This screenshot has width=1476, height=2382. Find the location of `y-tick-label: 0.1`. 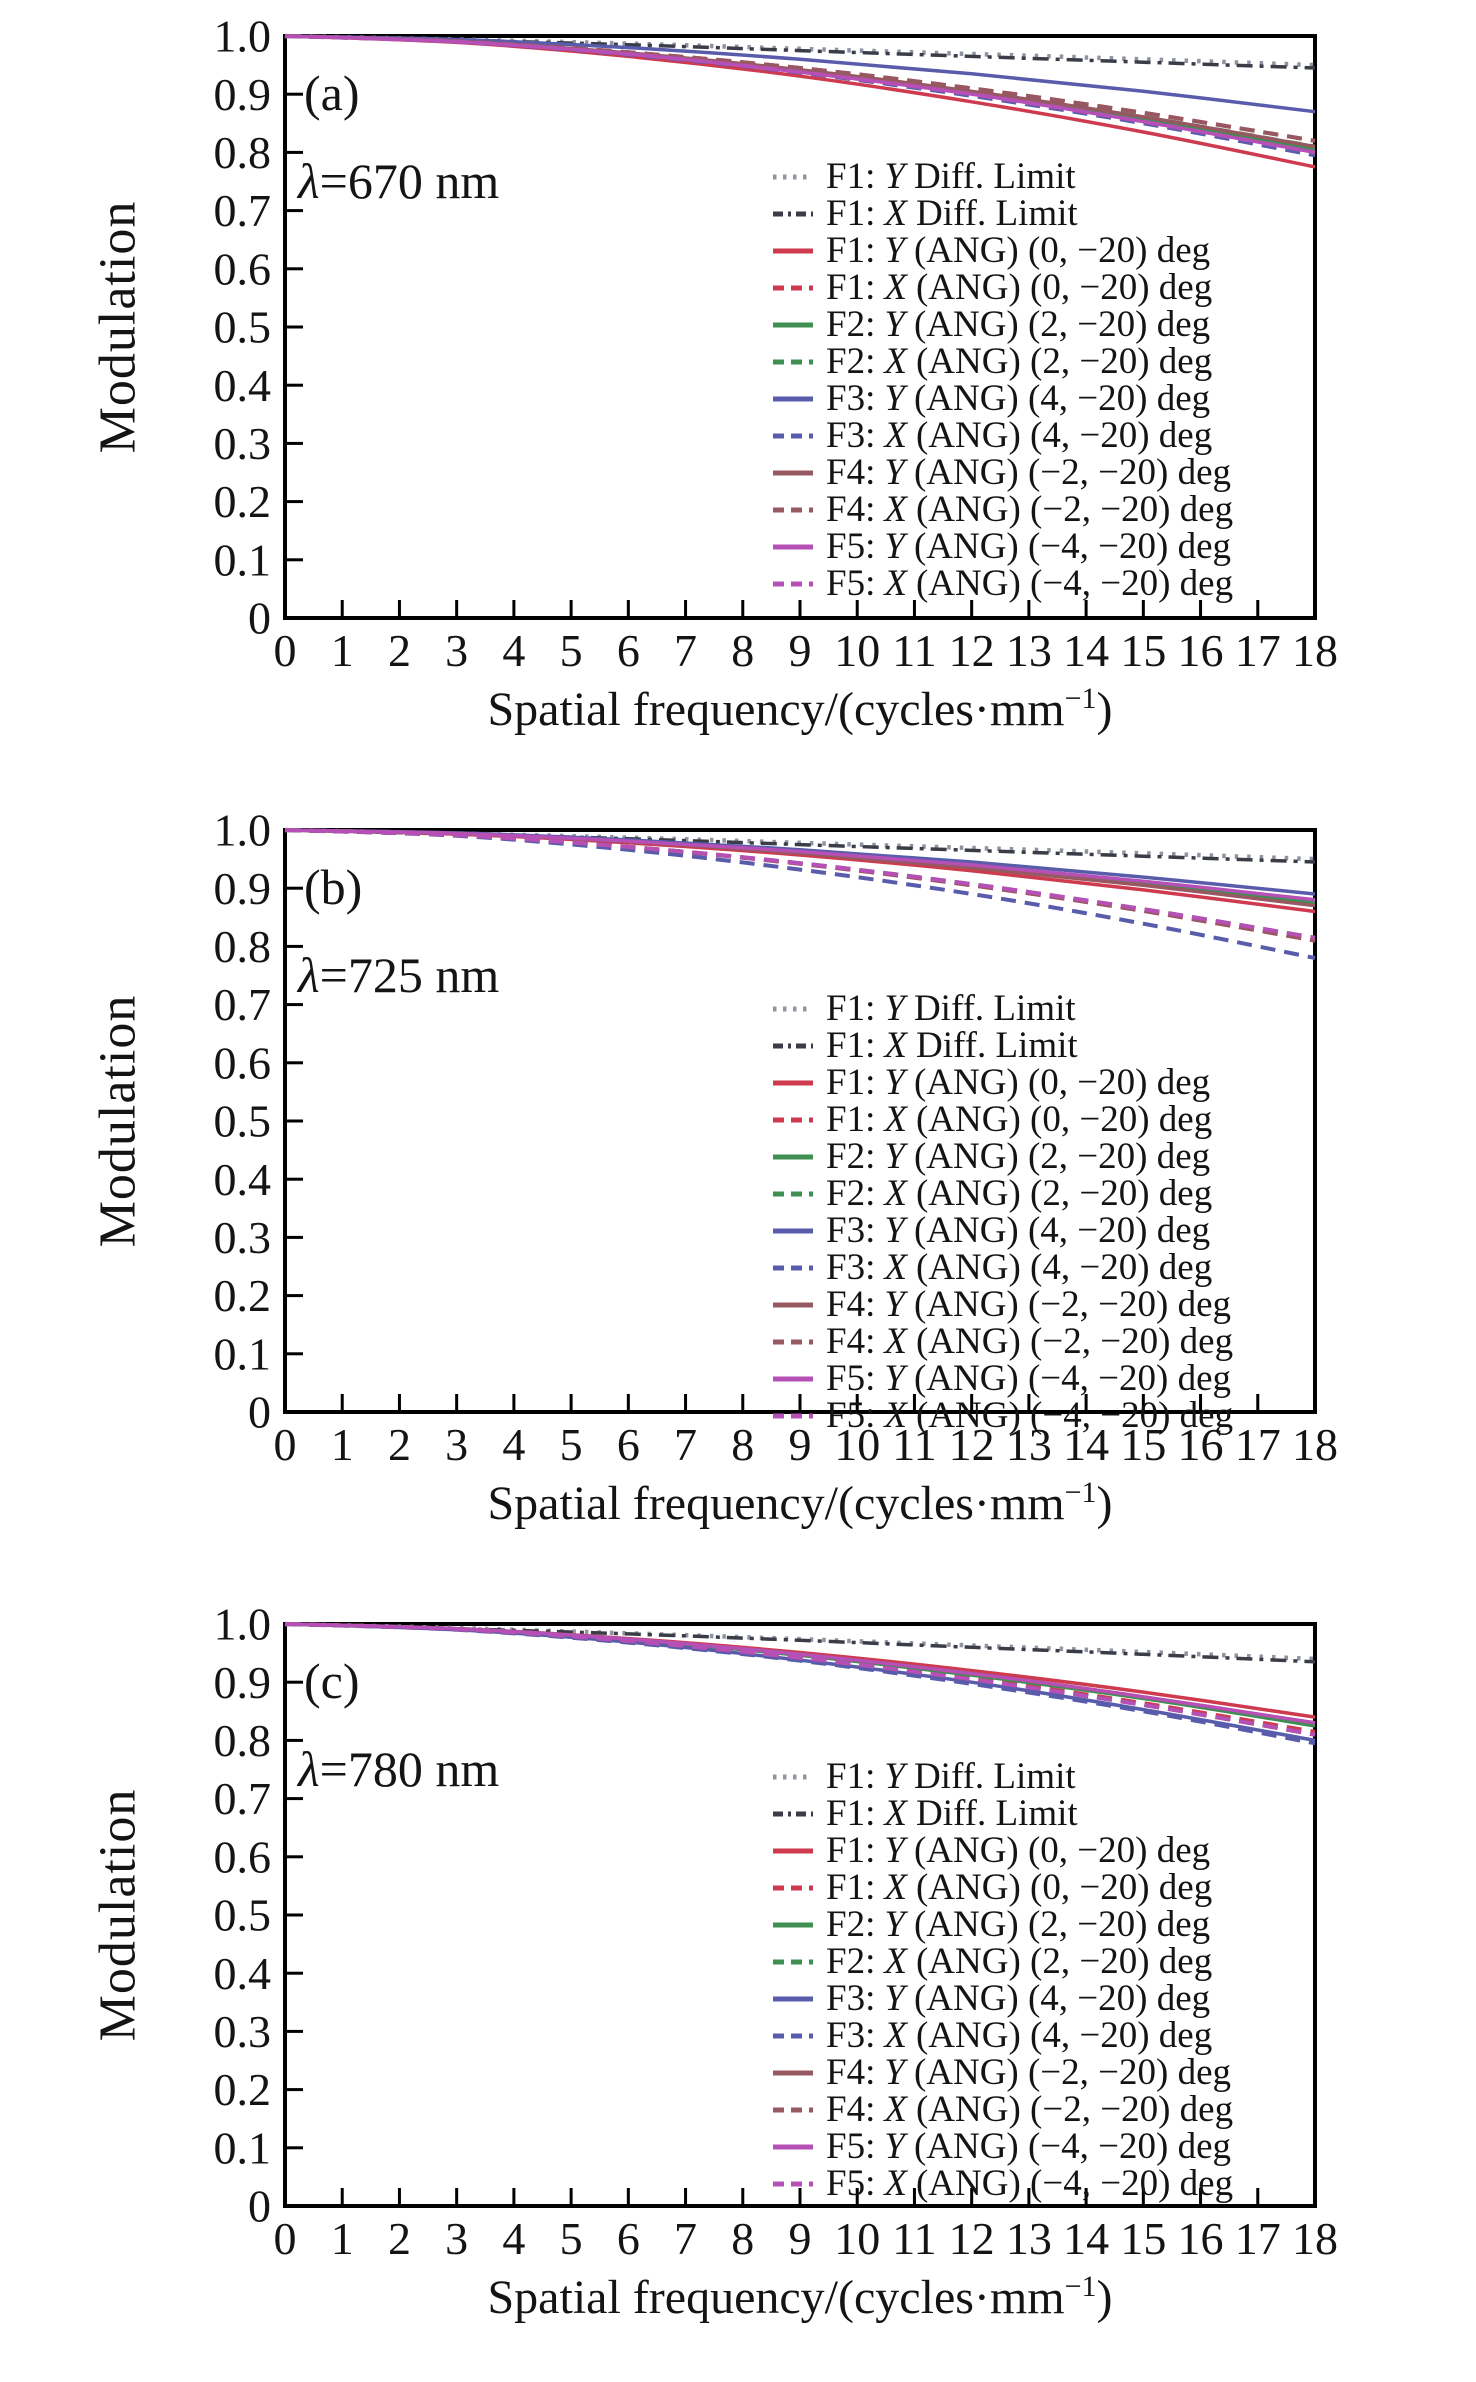

y-tick-label: 0.1 is located at coordinates (243, 1353).